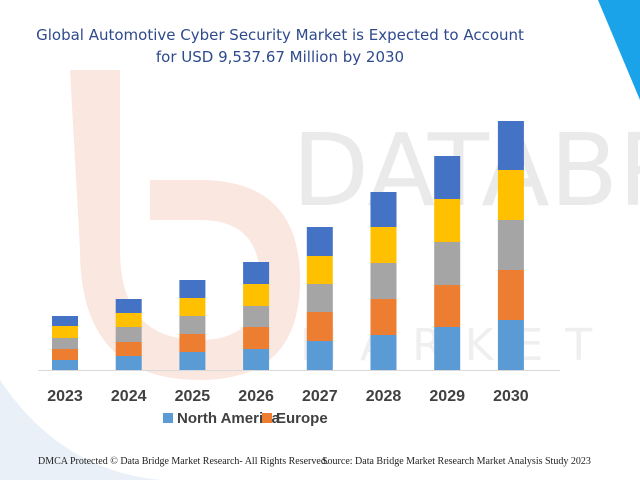 The width and height of the screenshot is (640, 480). What do you see at coordinates (320, 396) in the screenshot?
I see `x-tick-label: 2027` at bounding box center [320, 396].